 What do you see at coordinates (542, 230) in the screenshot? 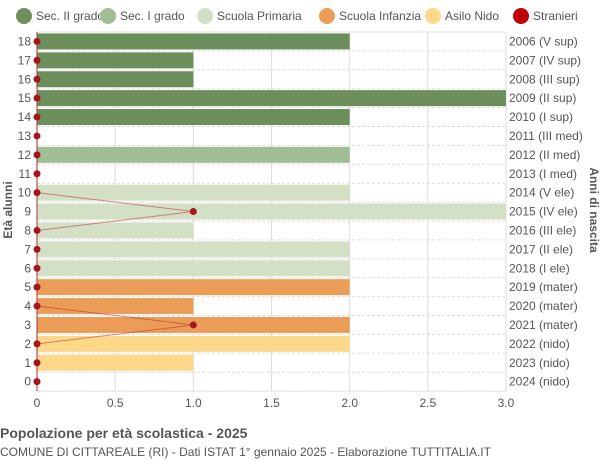
I see `birth-year-label: 2016 (III ele)` at bounding box center [542, 230].